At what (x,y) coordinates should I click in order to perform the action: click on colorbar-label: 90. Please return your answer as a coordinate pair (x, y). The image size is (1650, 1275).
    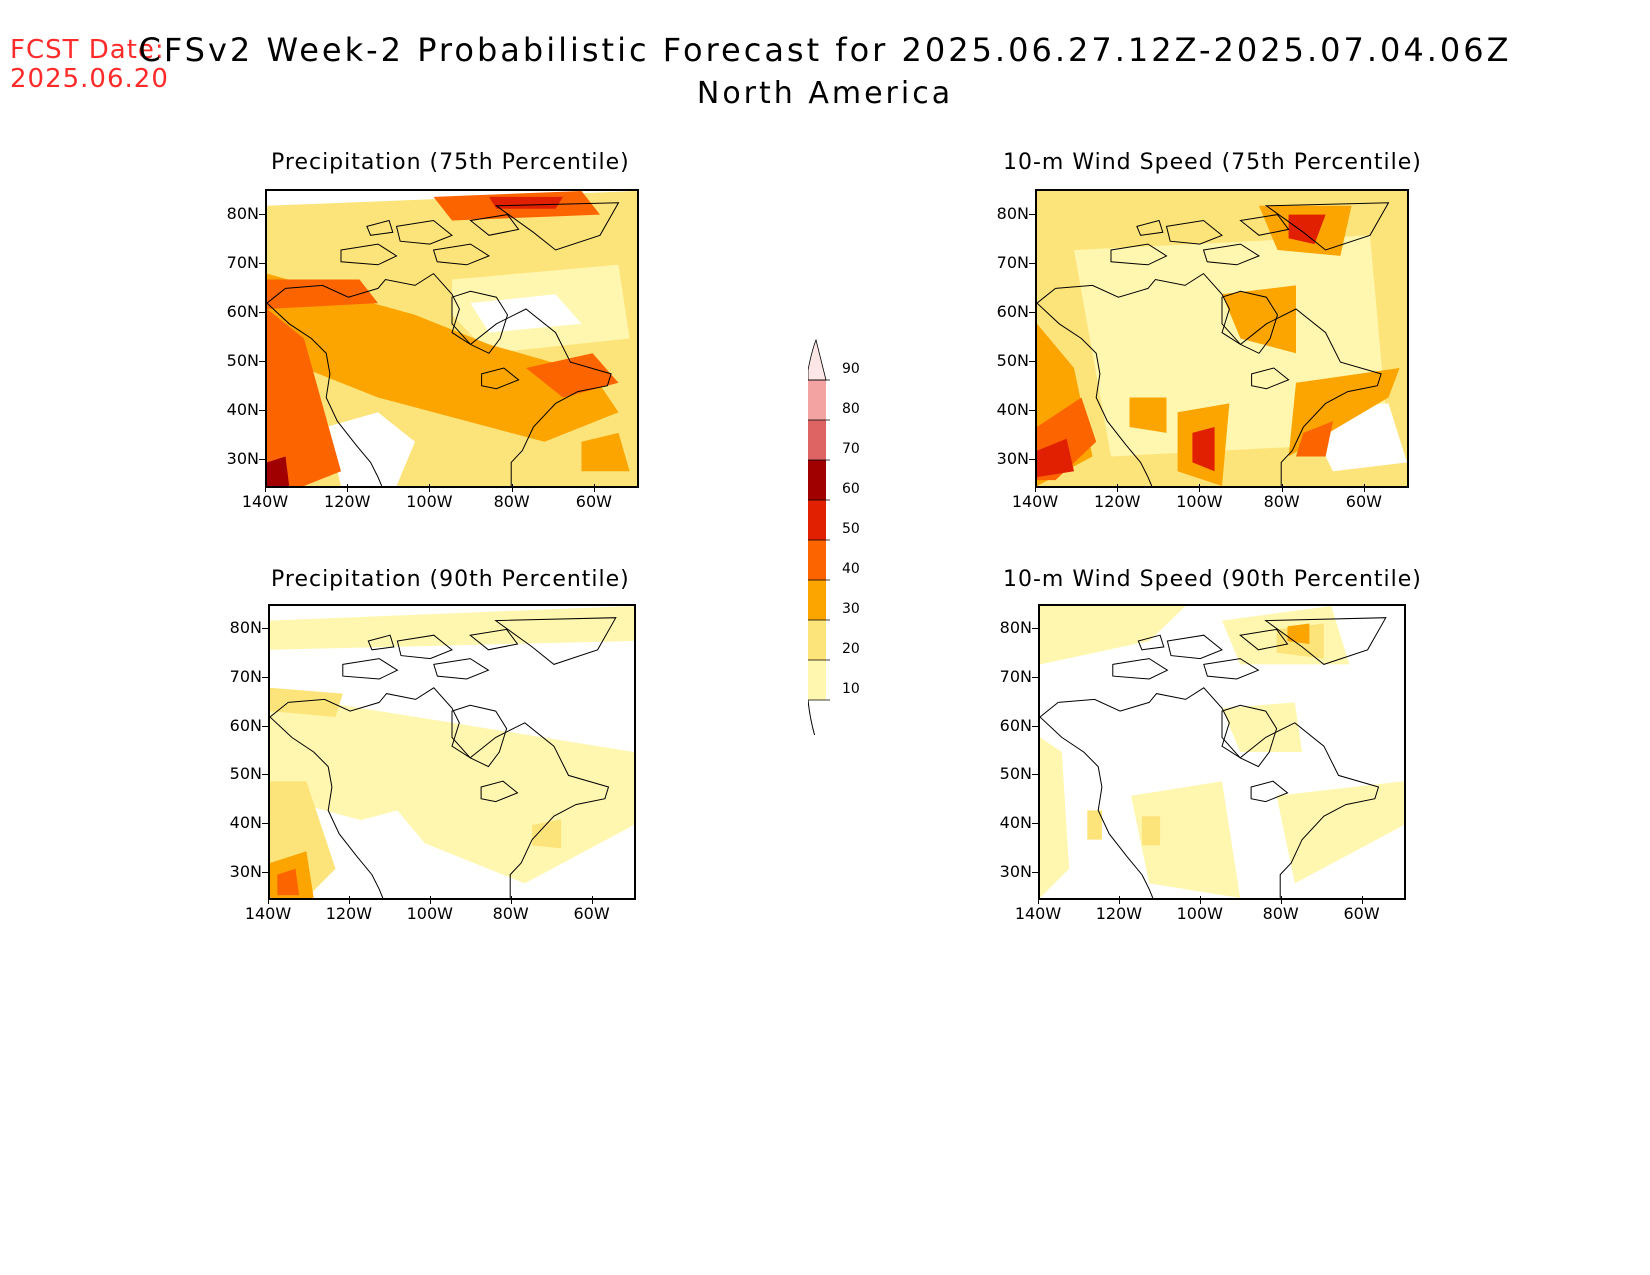
    Looking at the image, I should click on (851, 369).